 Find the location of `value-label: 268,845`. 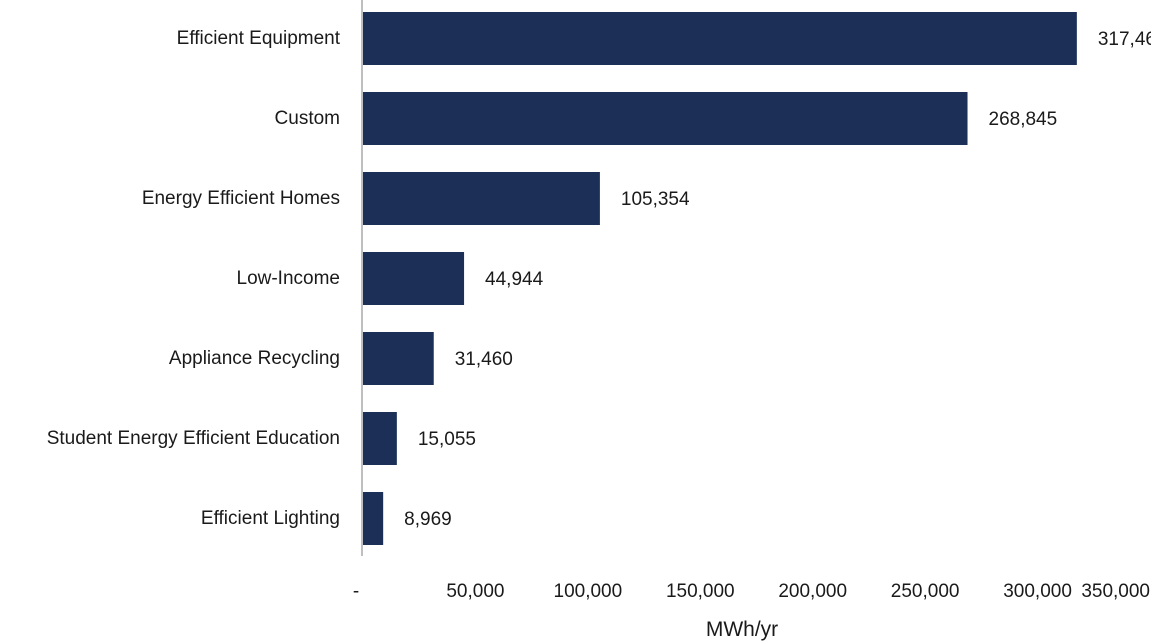

value-label: 268,845 is located at coordinates (1023, 119).